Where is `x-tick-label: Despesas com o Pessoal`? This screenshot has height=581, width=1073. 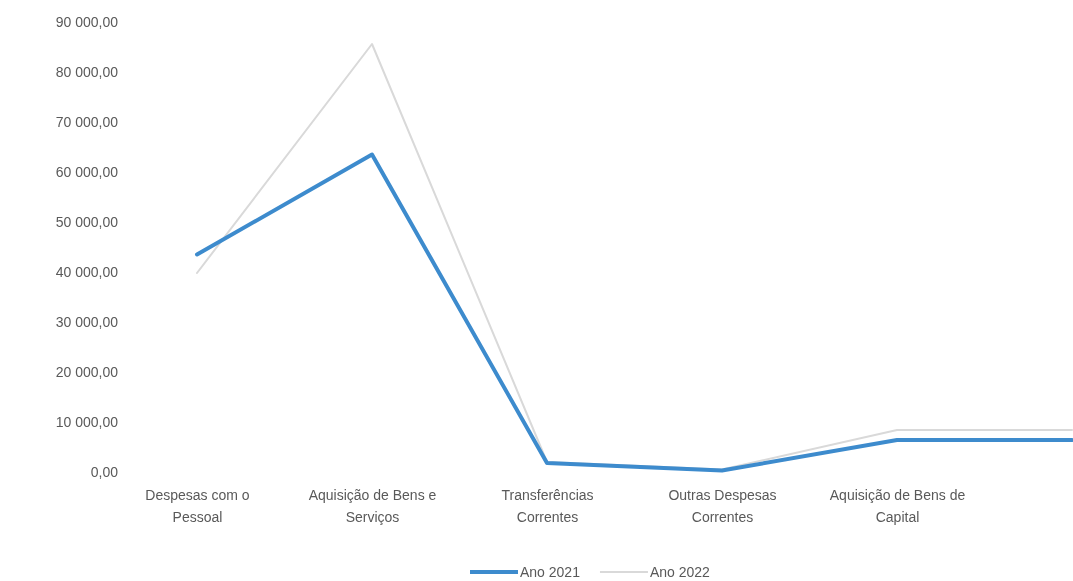
x-tick-label: Despesas com o Pessoal is located at coordinates (197, 506).